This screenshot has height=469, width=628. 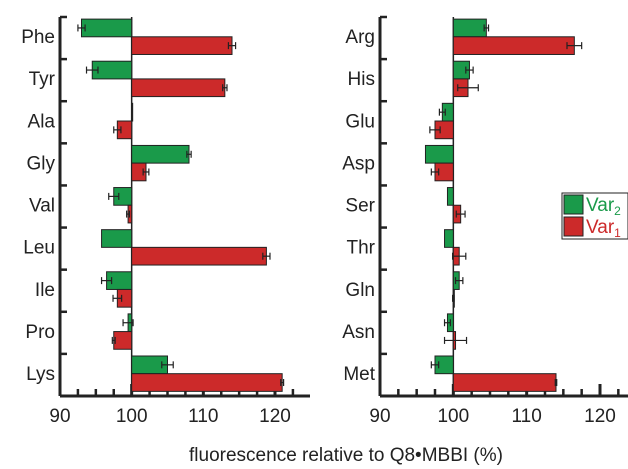 What do you see at coordinates (603, 228) in the screenshot?
I see `legend-label-var1: Var1` at bounding box center [603, 228].